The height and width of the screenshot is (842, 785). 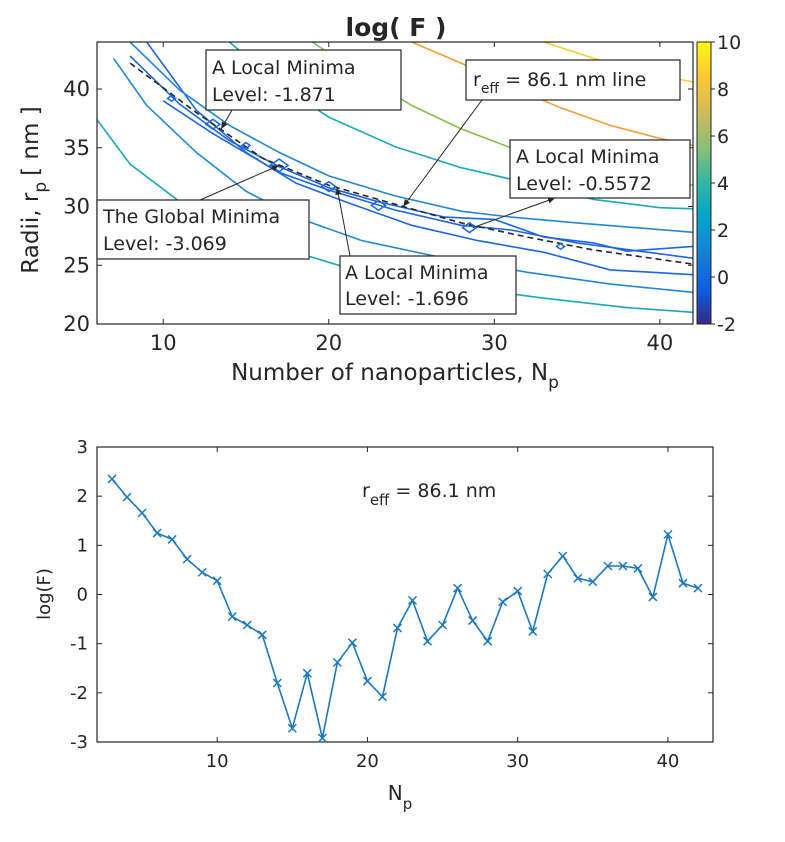 I want to click on svg-text: Level: -3.069, so click(x=165, y=244).